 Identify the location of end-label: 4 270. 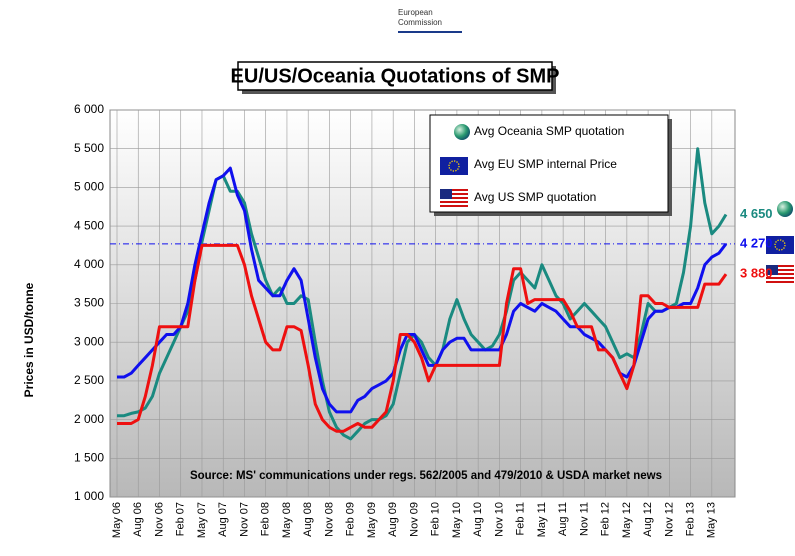
(756, 242).